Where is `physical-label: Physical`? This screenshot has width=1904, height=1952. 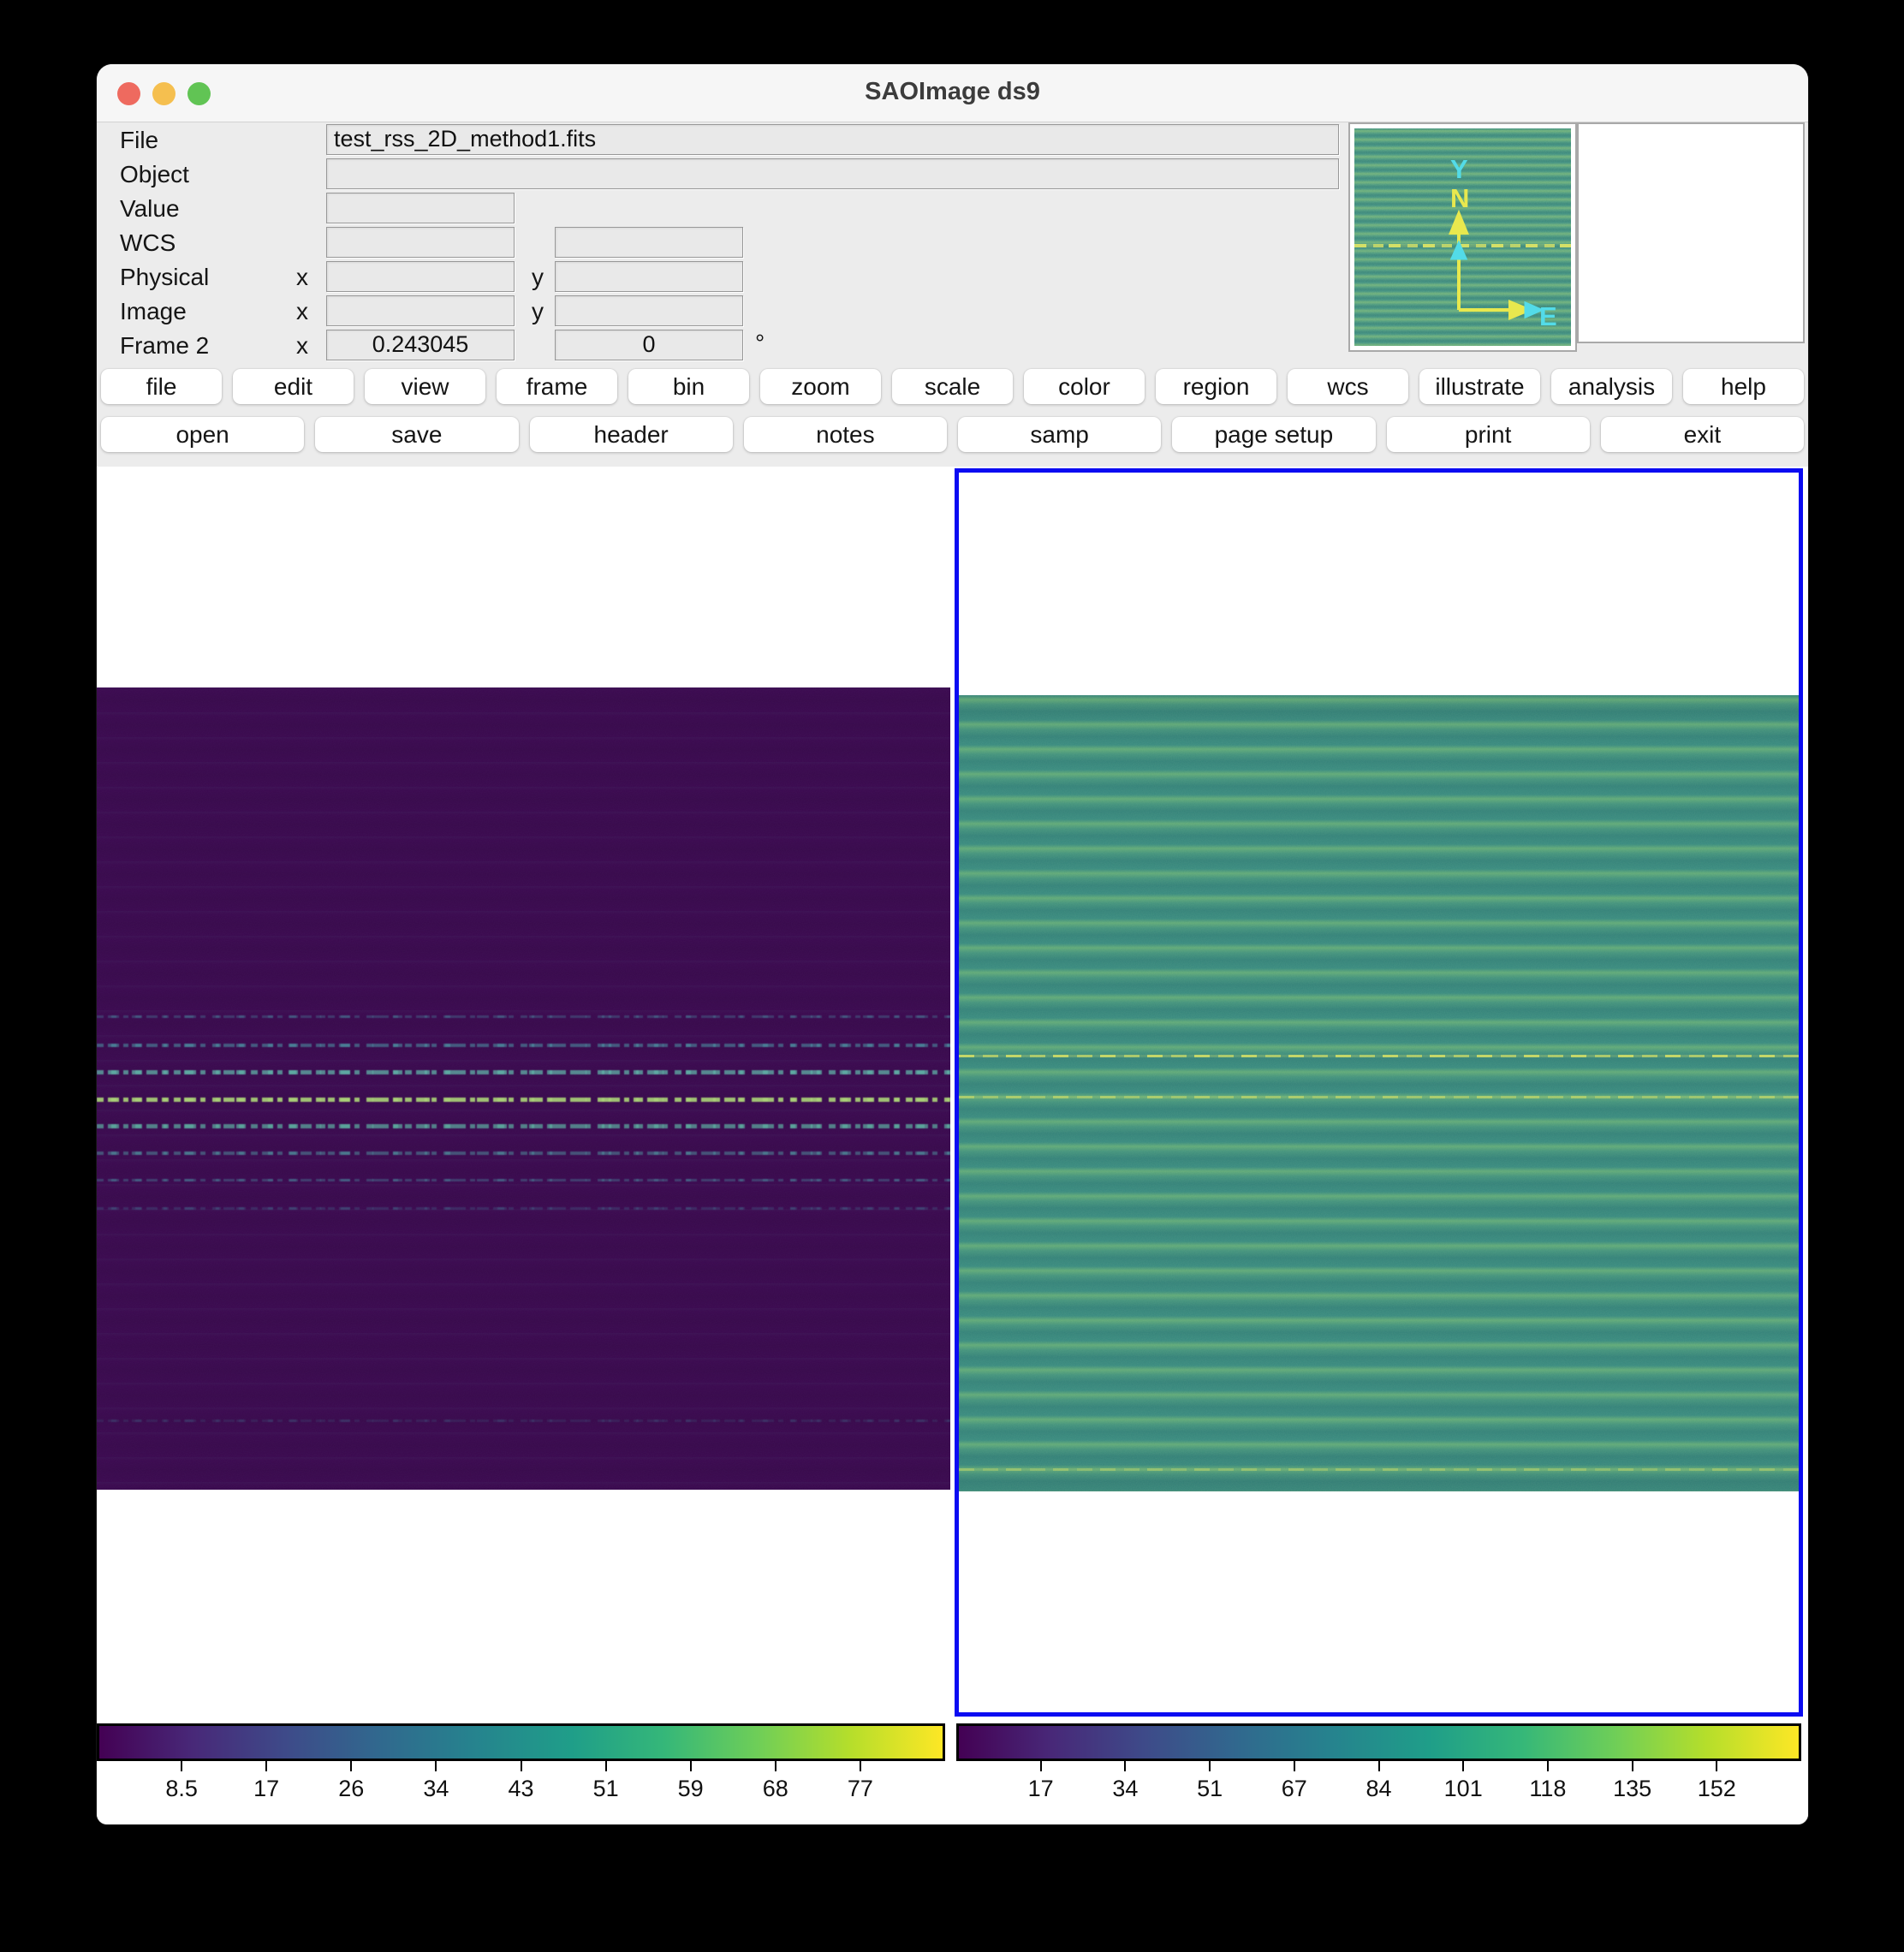 physical-label: Physical is located at coordinates (165, 277).